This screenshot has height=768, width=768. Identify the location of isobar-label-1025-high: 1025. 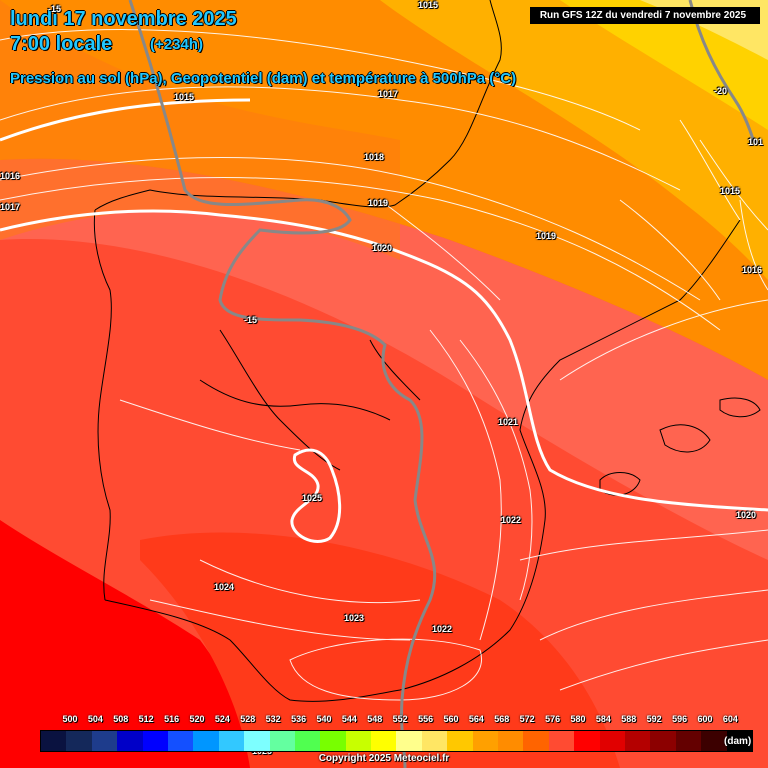
(312, 498).